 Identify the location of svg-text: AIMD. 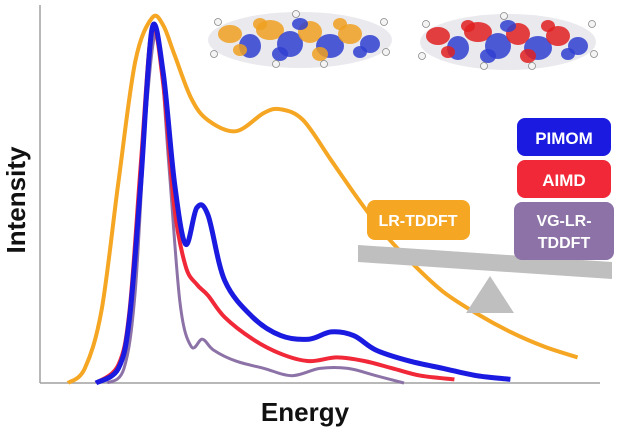
(563, 180).